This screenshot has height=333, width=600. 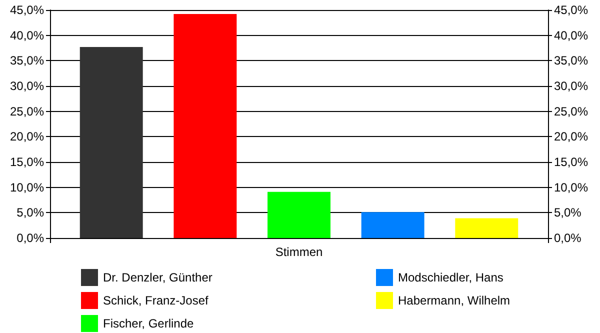 I want to click on y-tick-label: 5,0%, so click(x=30, y=213).